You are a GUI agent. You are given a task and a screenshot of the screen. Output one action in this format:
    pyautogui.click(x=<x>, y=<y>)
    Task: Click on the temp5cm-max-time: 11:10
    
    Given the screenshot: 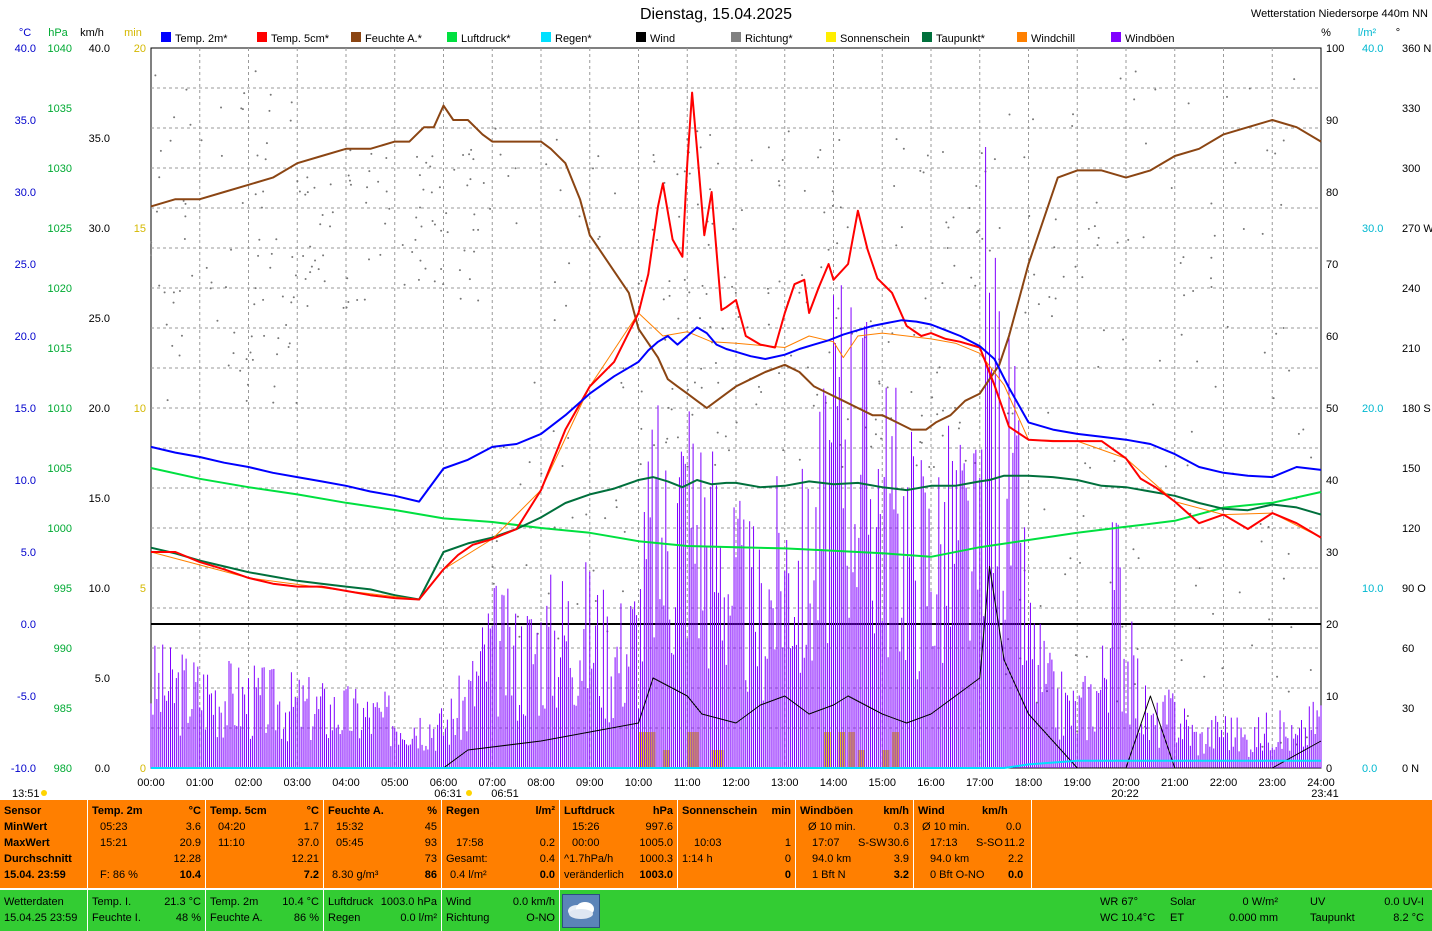 What is the action you would take?
    pyautogui.click(x=231, y=843)
    